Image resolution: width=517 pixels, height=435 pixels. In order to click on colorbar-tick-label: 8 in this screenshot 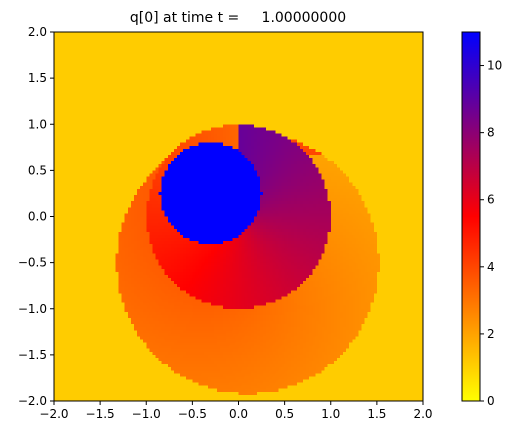, I will do `click(491, 133)`.